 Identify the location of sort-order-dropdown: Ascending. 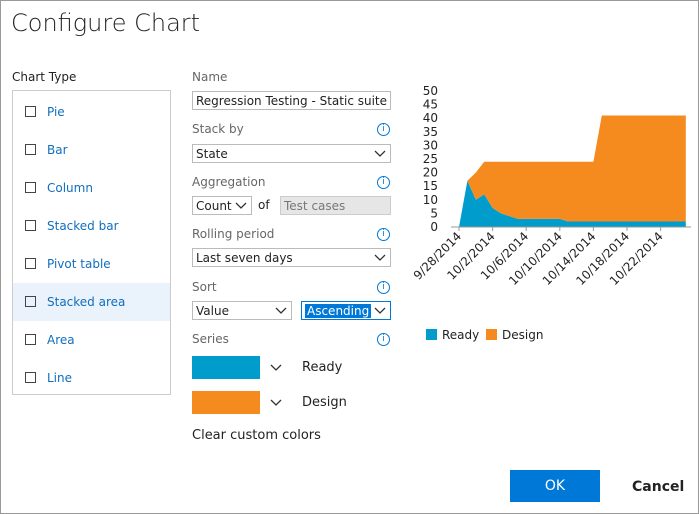
(346, 310).